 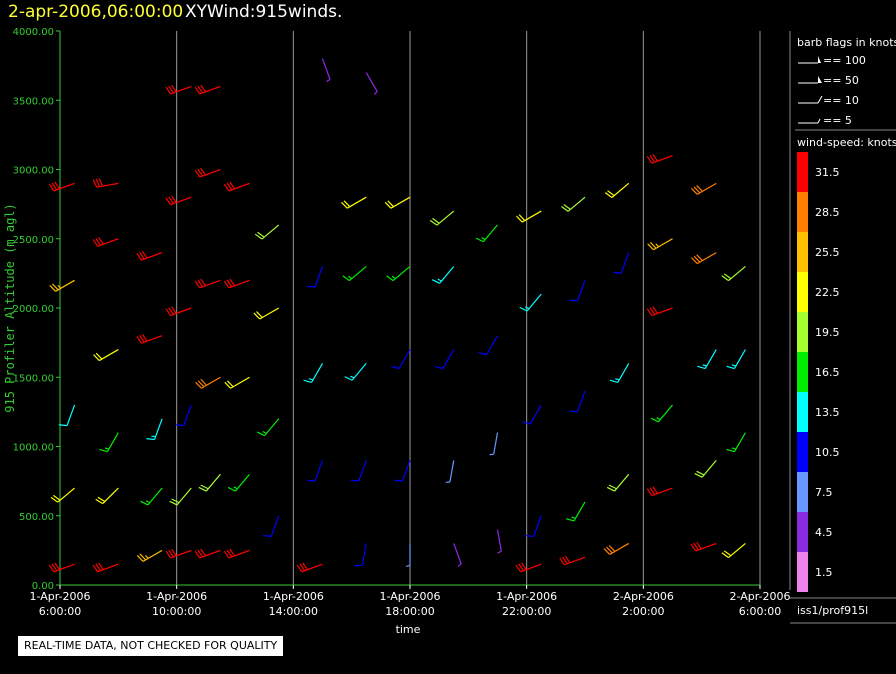 I want to click on barb-legend: == 100 == 50 == 10 == 5, so click(x=832, y=90).